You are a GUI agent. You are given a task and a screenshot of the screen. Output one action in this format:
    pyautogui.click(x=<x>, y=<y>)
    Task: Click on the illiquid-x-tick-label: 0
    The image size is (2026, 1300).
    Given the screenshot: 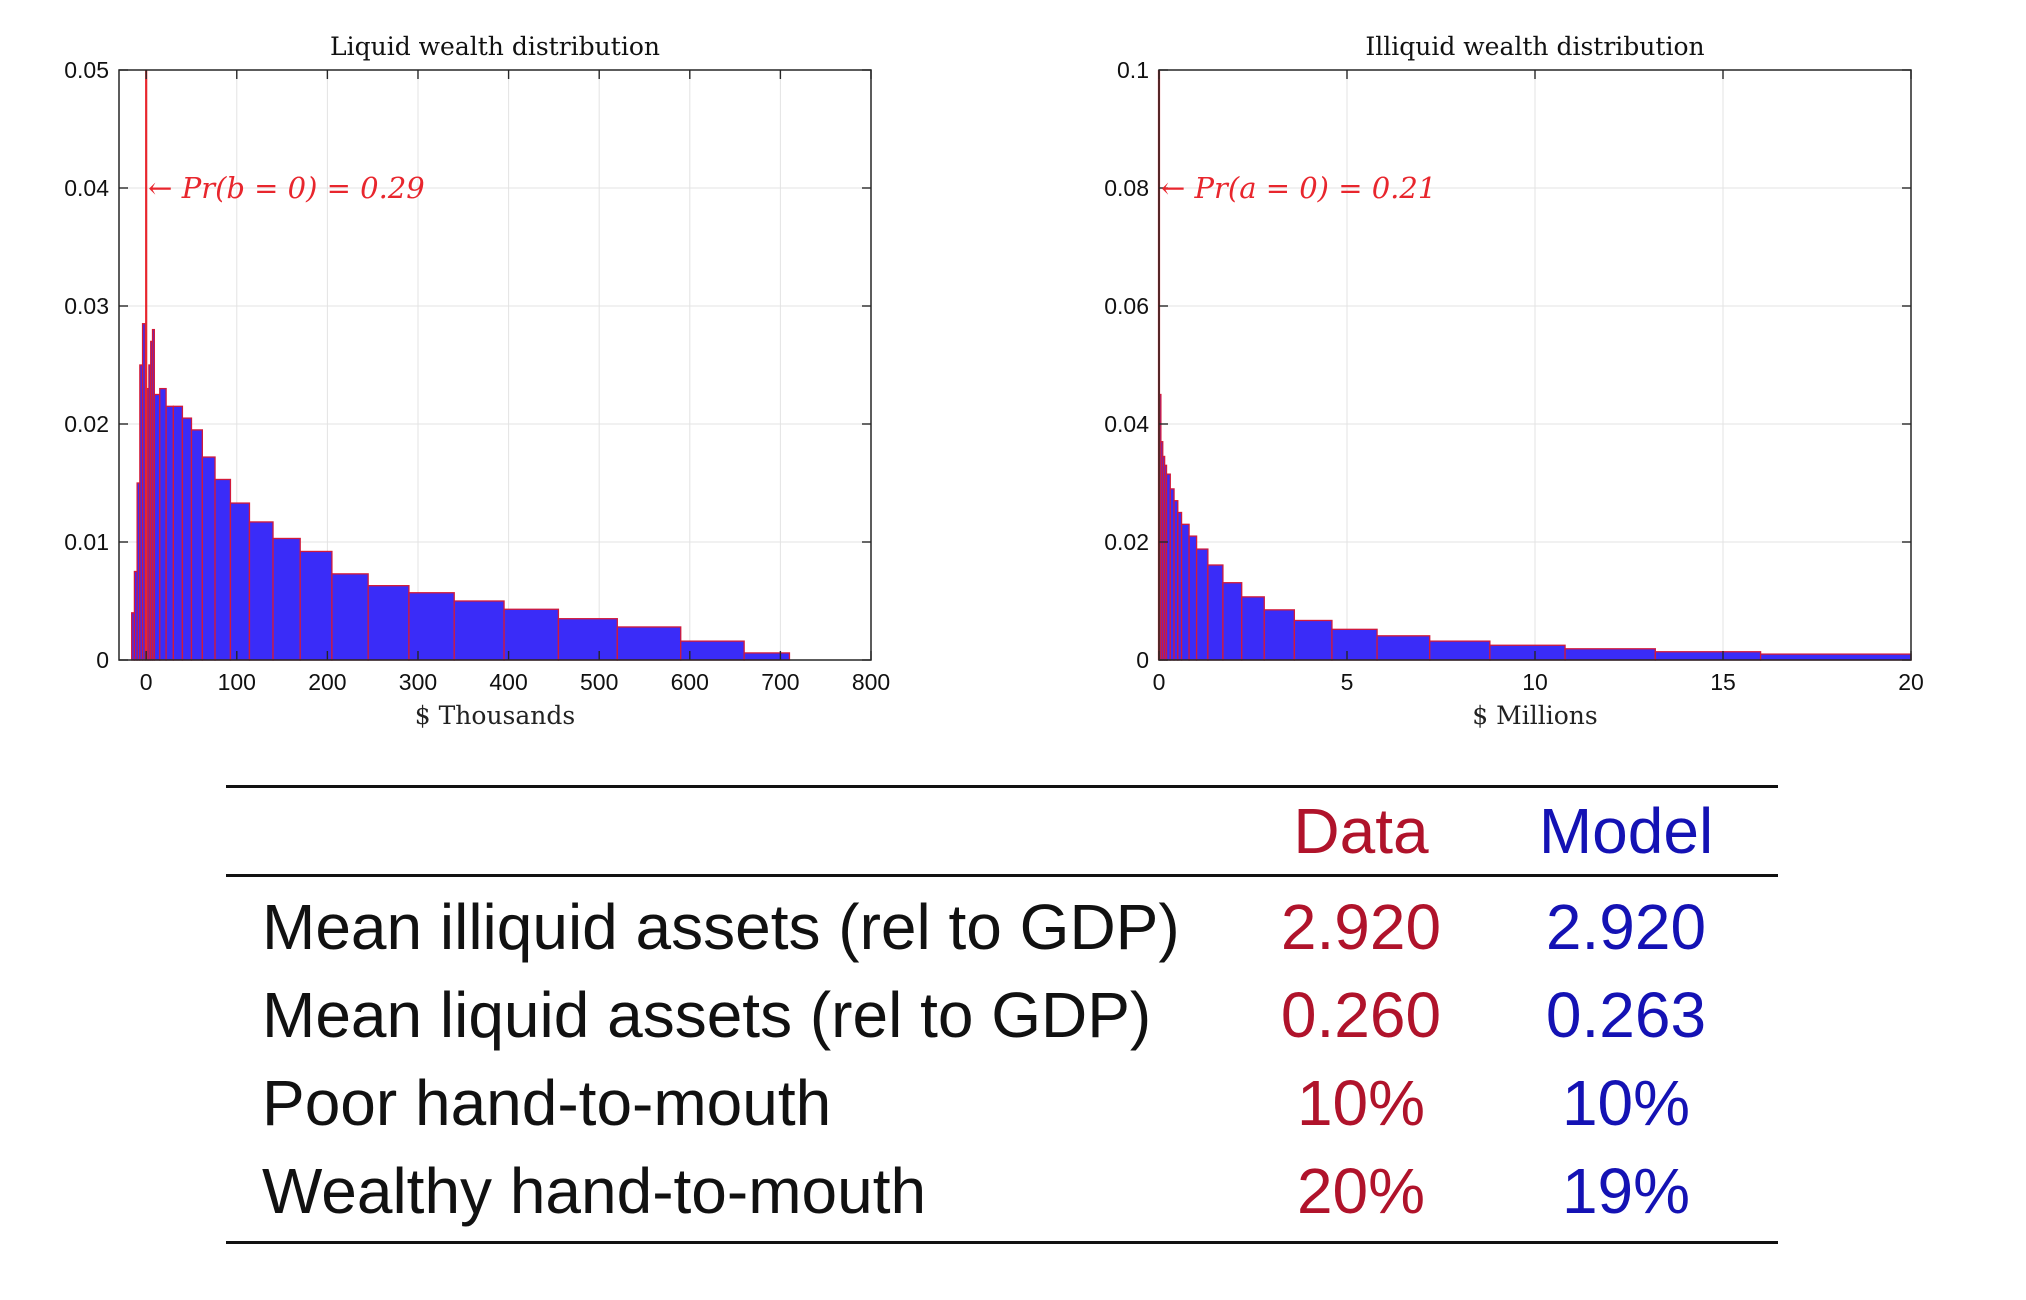 What is the action you would take?
    pyautogui.click(x=1159, y=682)
    